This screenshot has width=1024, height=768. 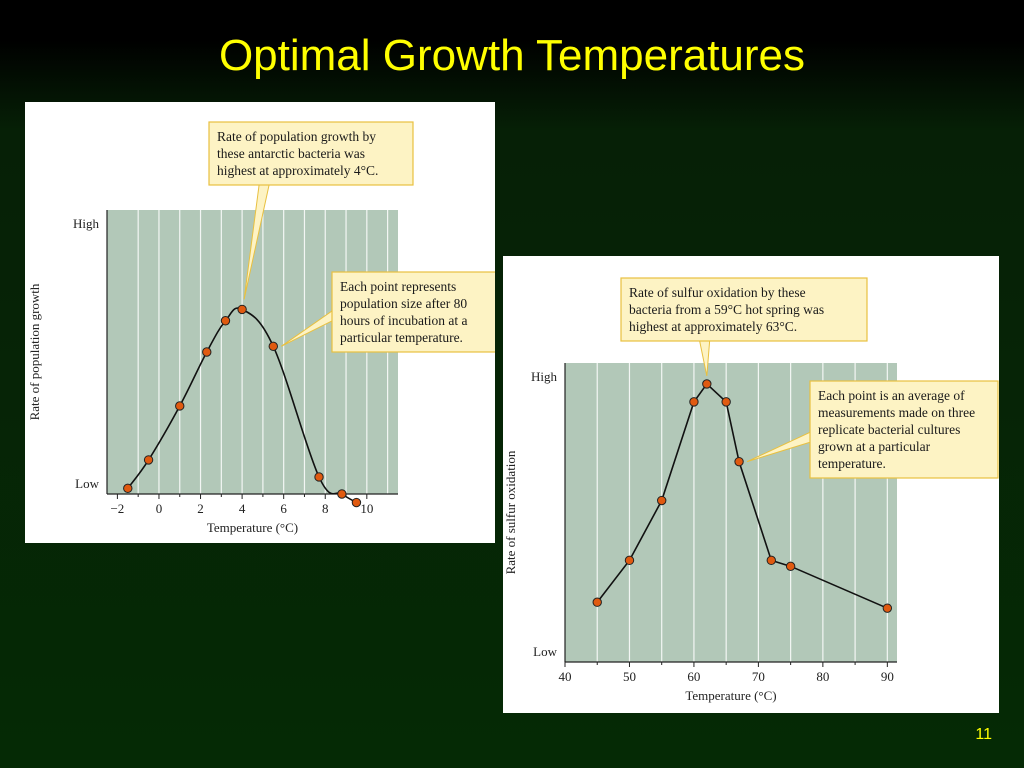 What do you see at coordinates (398, 286) in the screenshot?
I see `callout-text-line: Each point represents` at bounding box center [398, 286].